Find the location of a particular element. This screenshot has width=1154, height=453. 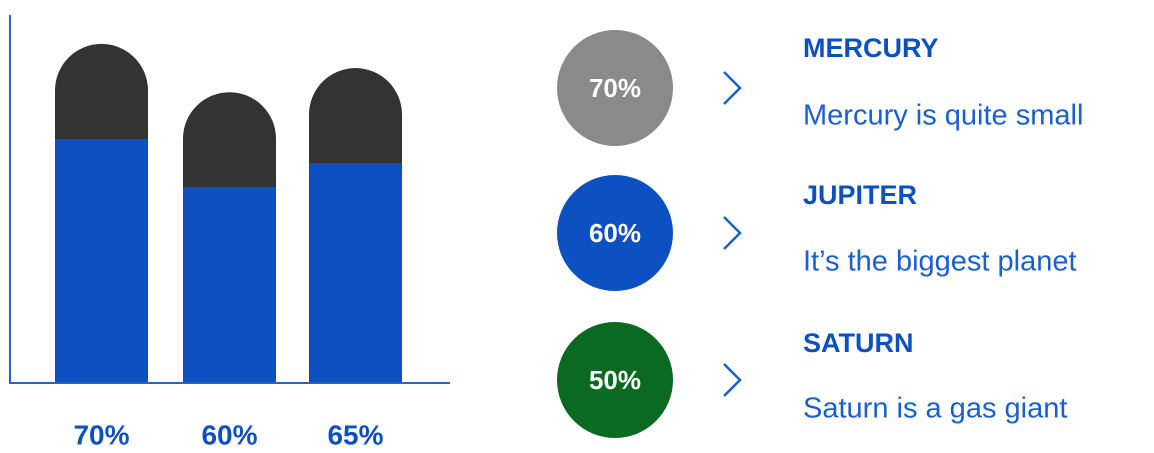

badge-text: 60% is located at coordinates (615, 233).